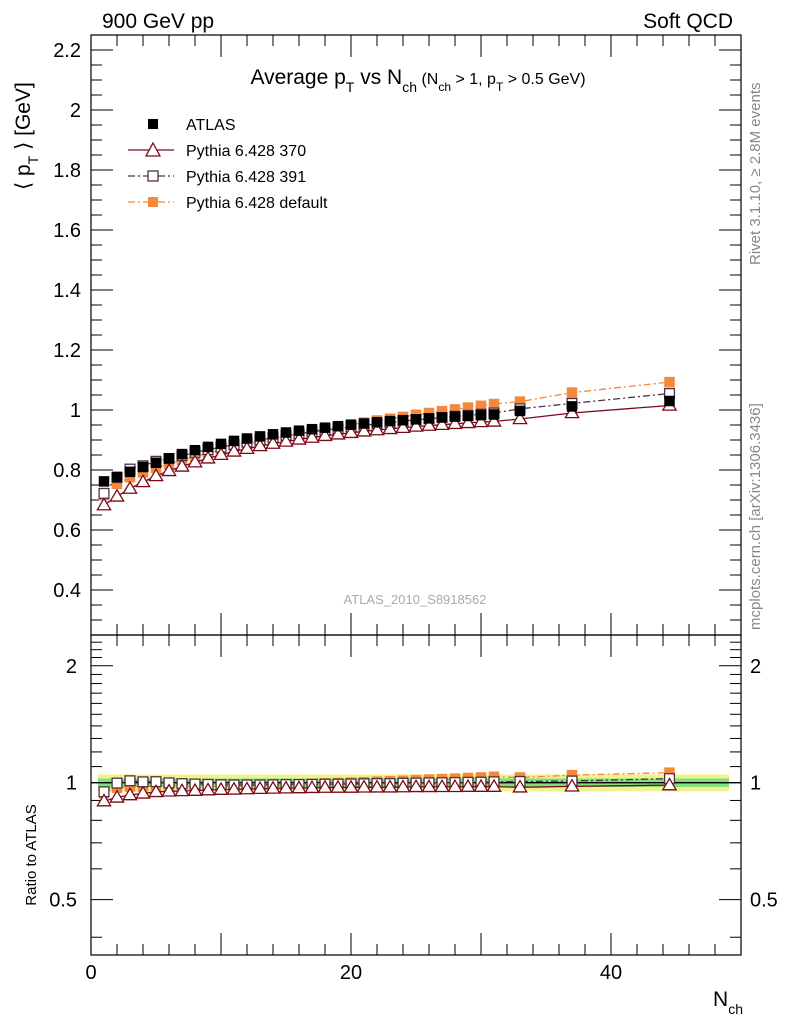 This screenshot has height=1024, width=786. I want to click on legend-entry-370: Pythia 6.428 370, so click(217, 150).